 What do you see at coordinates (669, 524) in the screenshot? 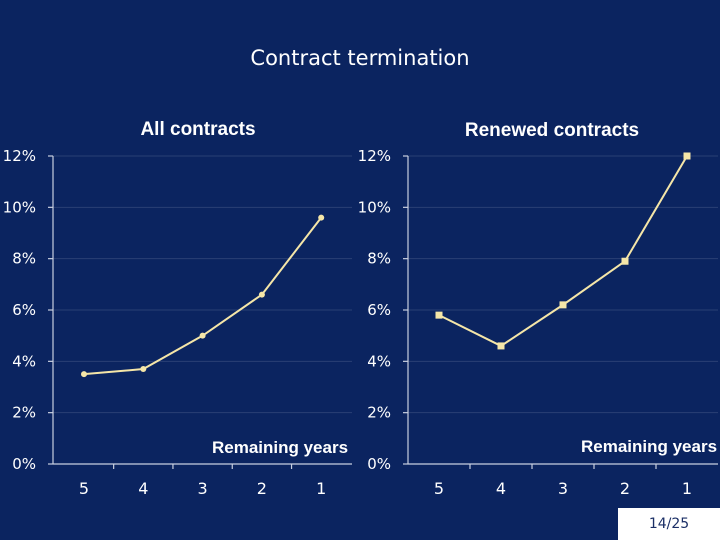
I see `page-number: 14/25` at bounding box center [669, 524].